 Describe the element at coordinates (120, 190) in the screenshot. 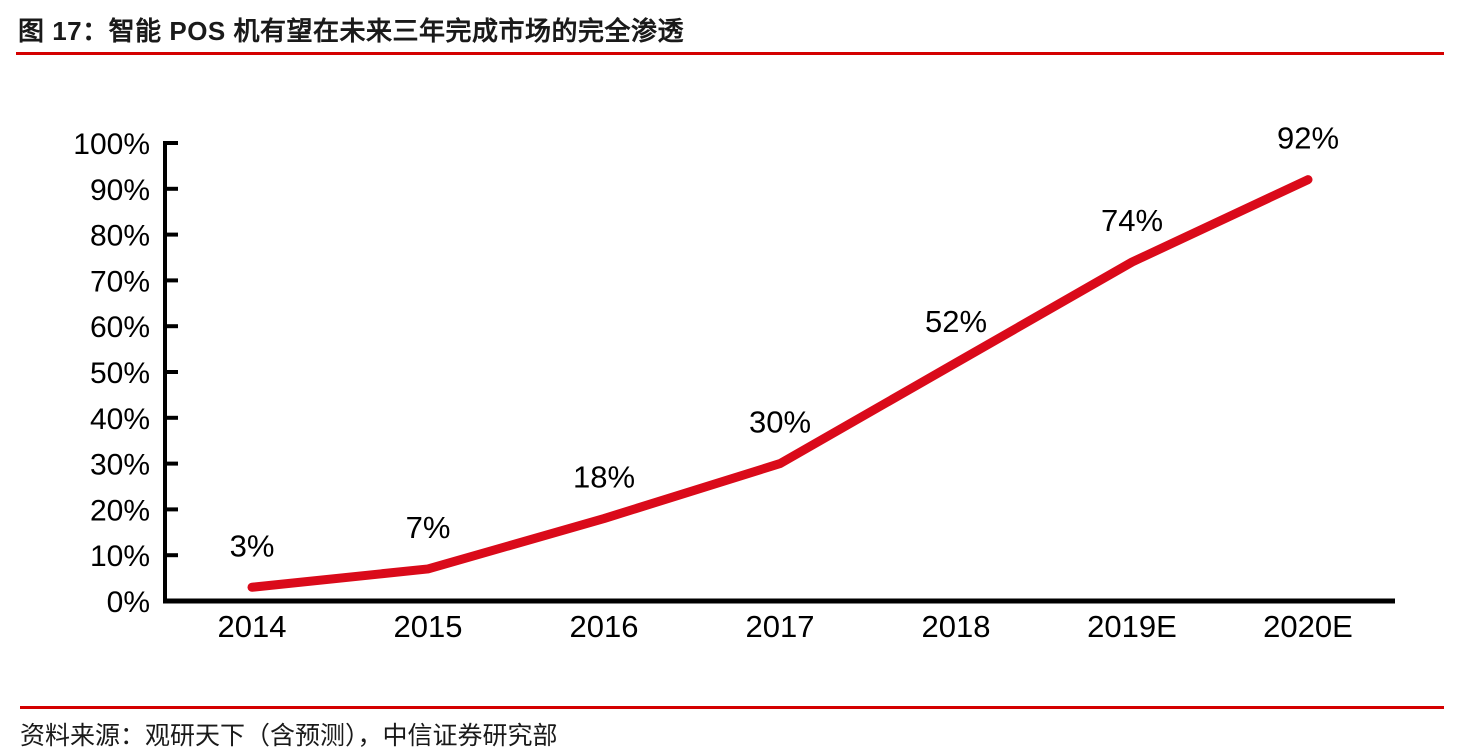

I see `y-tick-label: 90%` at that location.